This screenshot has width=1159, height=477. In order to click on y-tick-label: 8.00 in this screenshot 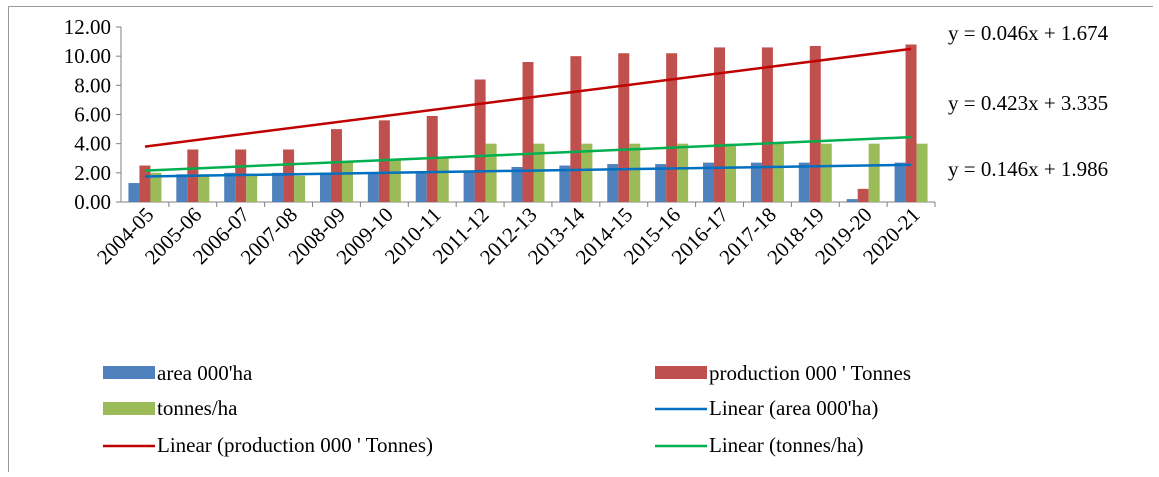, I will do `click(92, 85)`.